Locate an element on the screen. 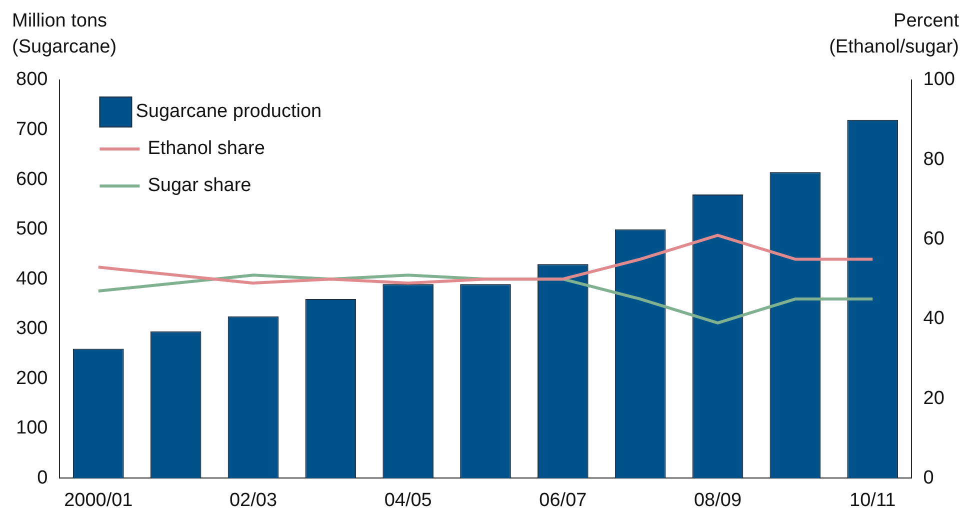 Image resolution: width=971 pixels, height=525 pixels. legend-label: Sugarcane production is located at coordinates (229, 111).